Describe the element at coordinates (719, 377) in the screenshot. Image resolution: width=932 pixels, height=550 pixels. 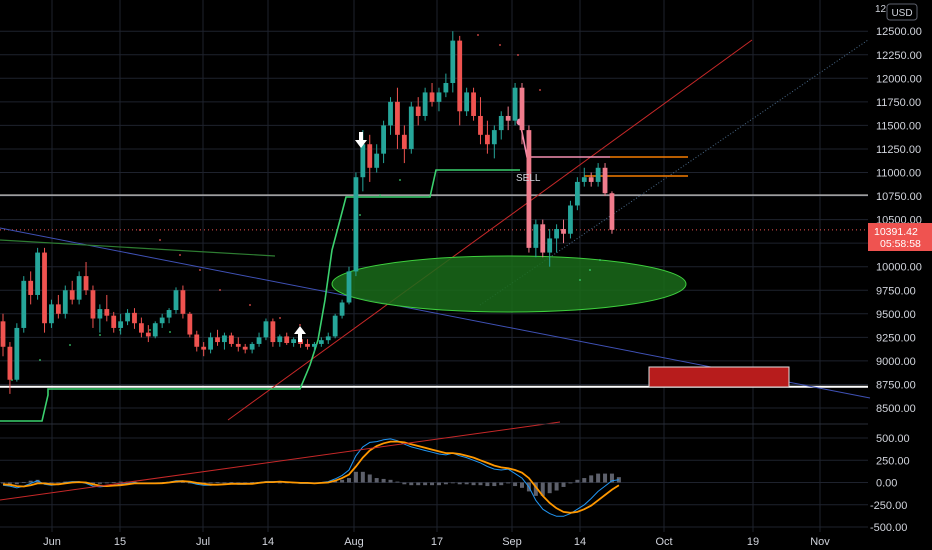
I see `target-box` at that location.